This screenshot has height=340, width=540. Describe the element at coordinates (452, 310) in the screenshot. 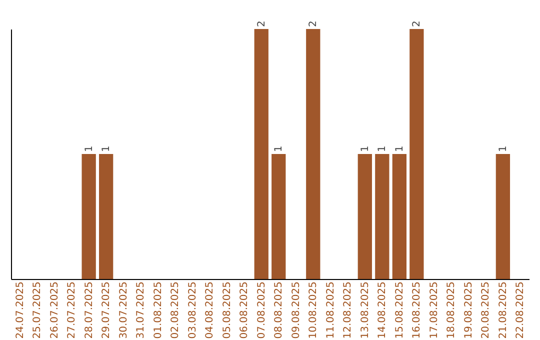

I see `x-tick-label: 18.08.2025` at that location.